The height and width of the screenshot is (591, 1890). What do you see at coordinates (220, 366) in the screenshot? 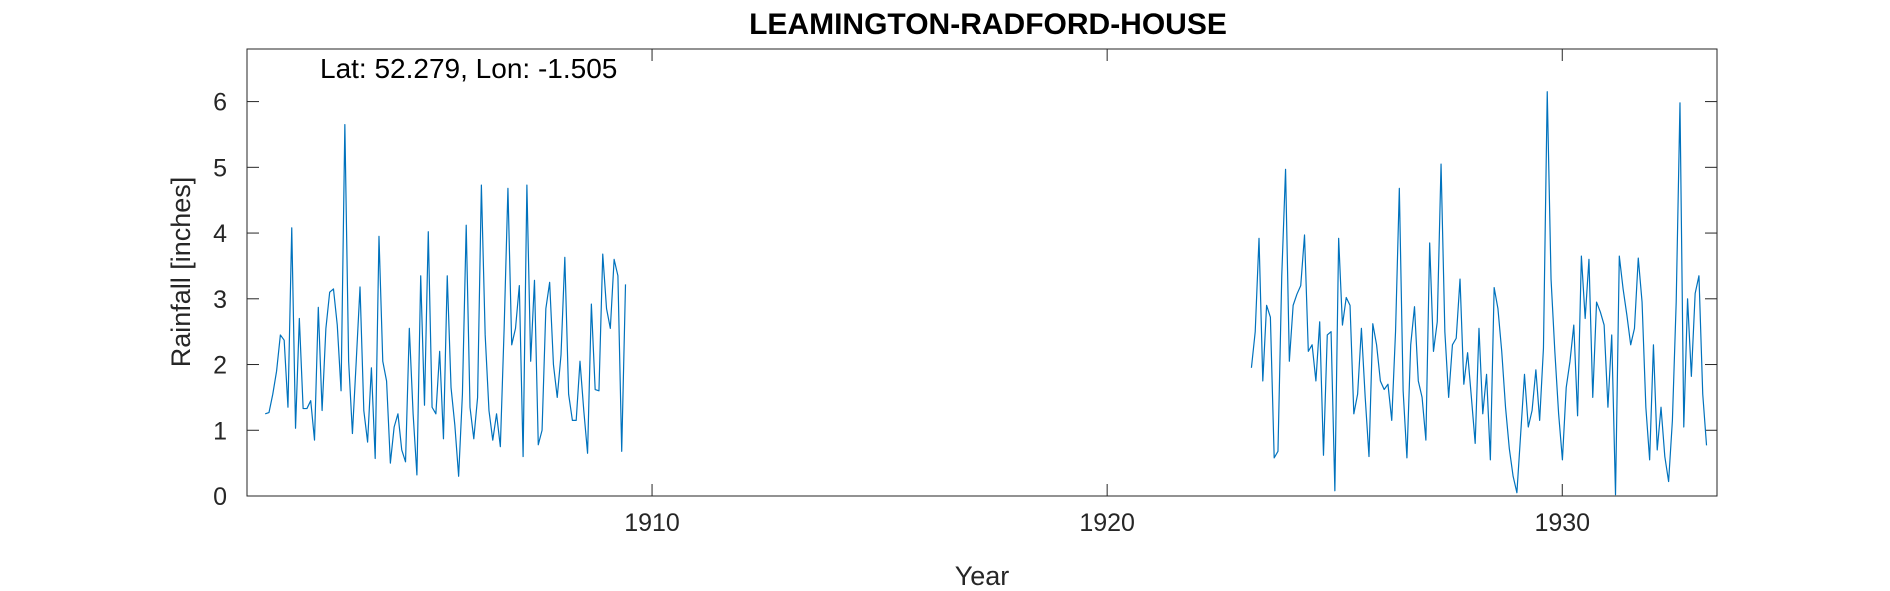
I see `y-tick-label: 2` at bounding box center [220, 366].